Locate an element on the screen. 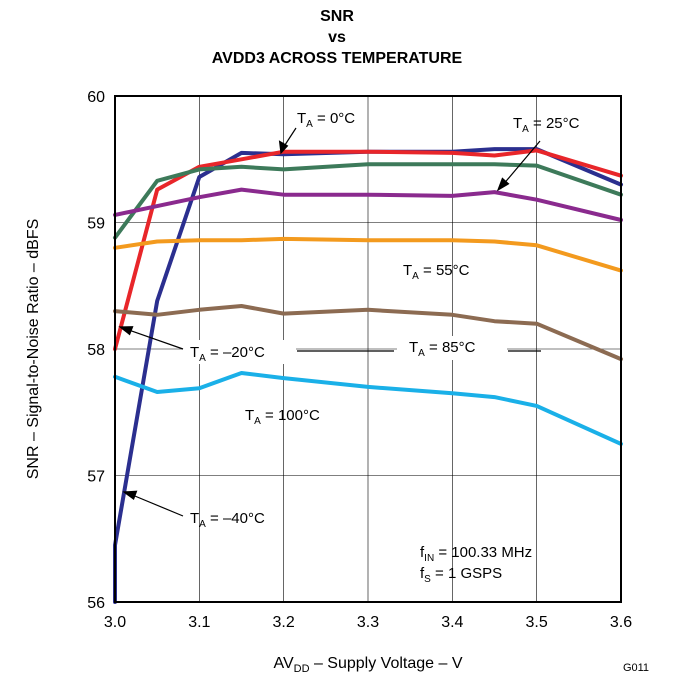 Image resolution: width=674 pixels, height=677 pixels. figure-code: G011 is located at coordinates (636, 668).